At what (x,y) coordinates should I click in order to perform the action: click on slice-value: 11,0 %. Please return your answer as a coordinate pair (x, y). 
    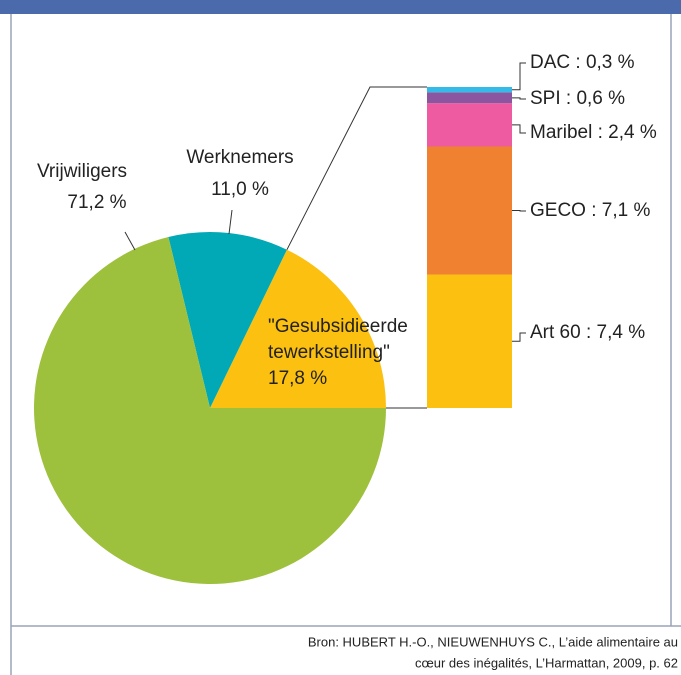
    Looking at the image, I should click on (240, 189).